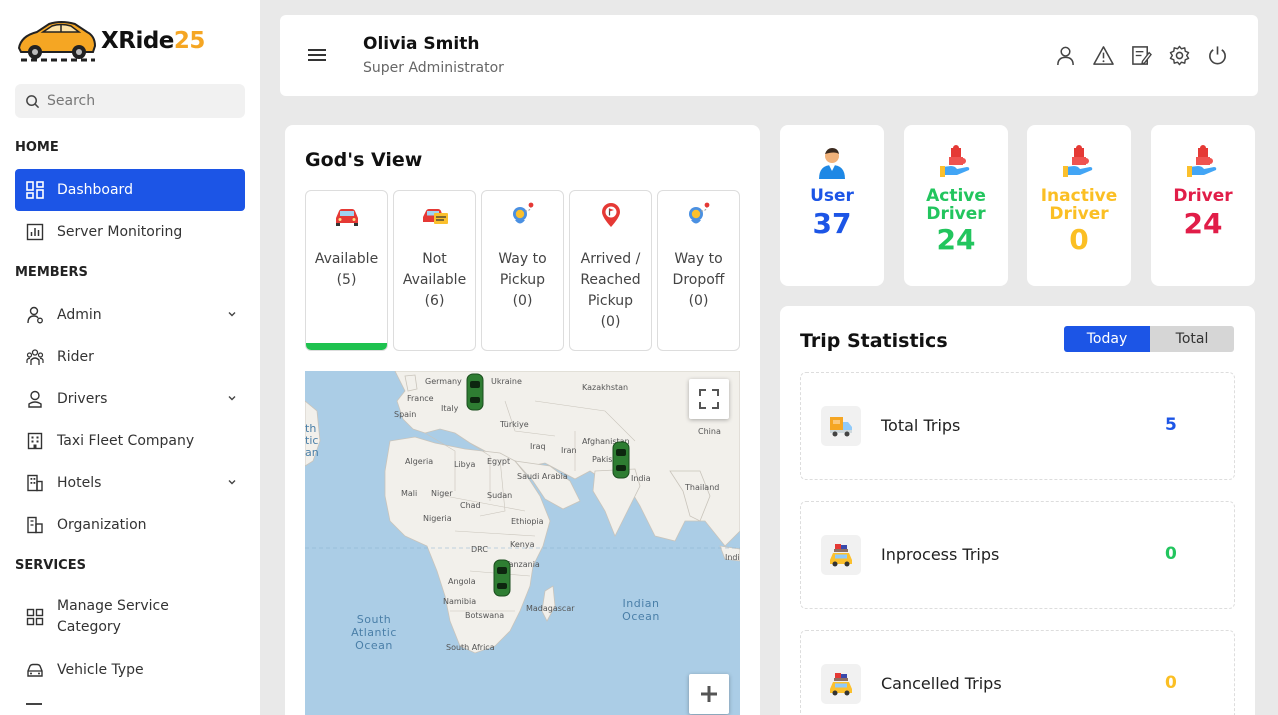  I want to click on status-filter-not-available: Not Available (6), so click(434, 270).